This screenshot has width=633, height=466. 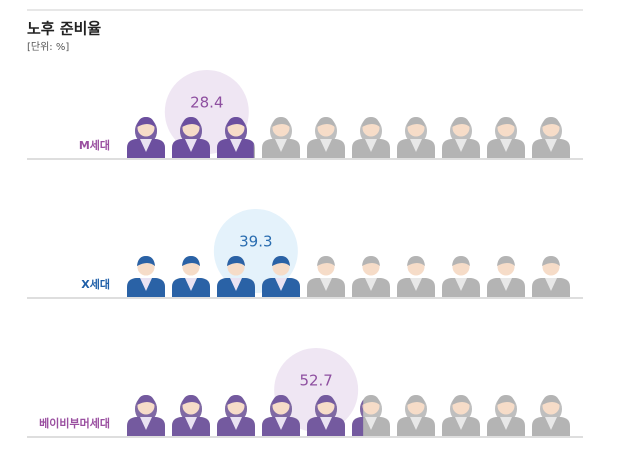 What do you see at coordinates (315, 381) in the screenshot?
I see `value-label: 52.7` at bounding box center [315, 381].